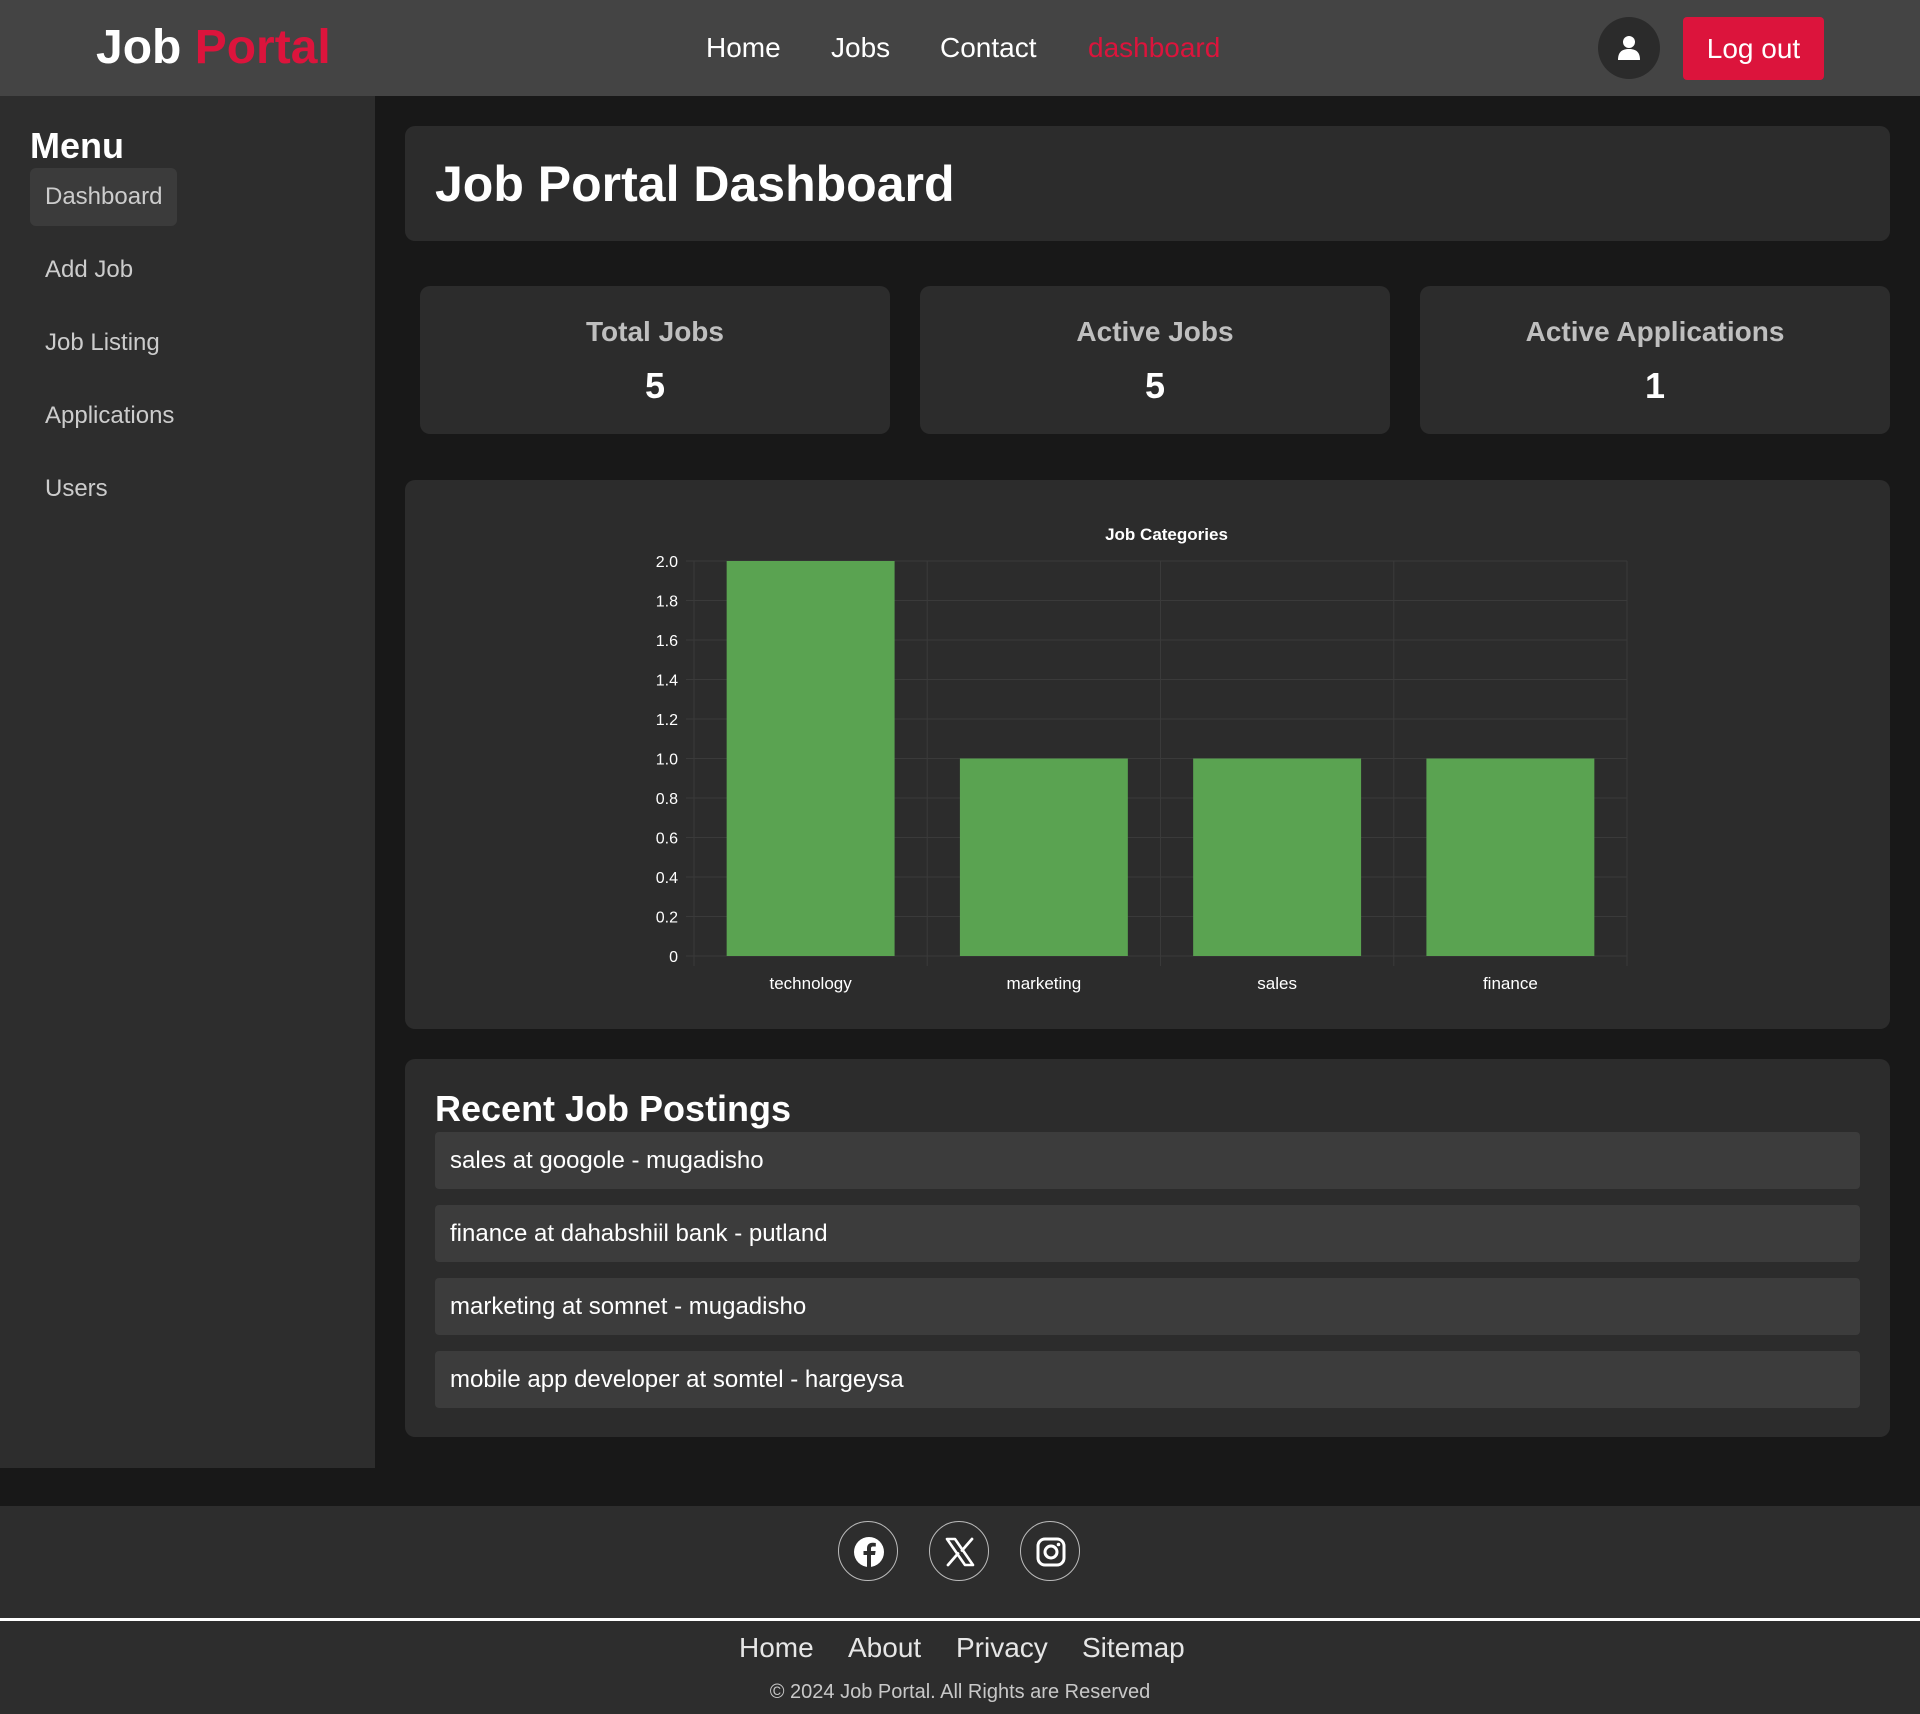 The width and height of the screenshot is (1920, 1714). Describe the element at coordinates (1155, 360) in the screenshot. I see `stat-card-active-jobs: Active Jobs 5` at that location.